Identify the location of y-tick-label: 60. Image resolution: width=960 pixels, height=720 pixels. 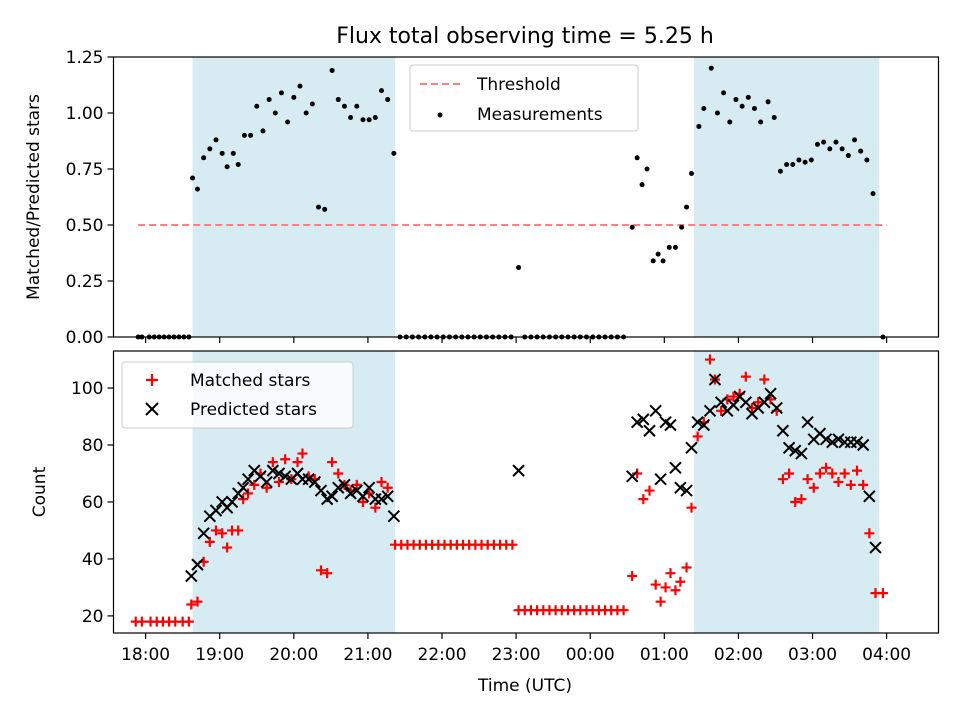
(93, 503).